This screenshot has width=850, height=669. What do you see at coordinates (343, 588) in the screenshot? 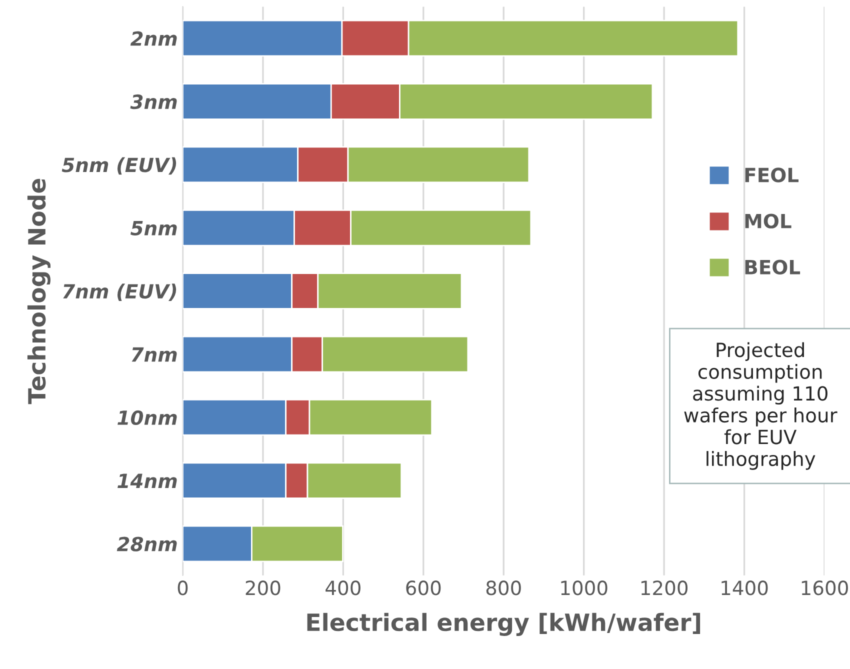
I see `x-tick-label: 400` at bounding box center [343, 588].